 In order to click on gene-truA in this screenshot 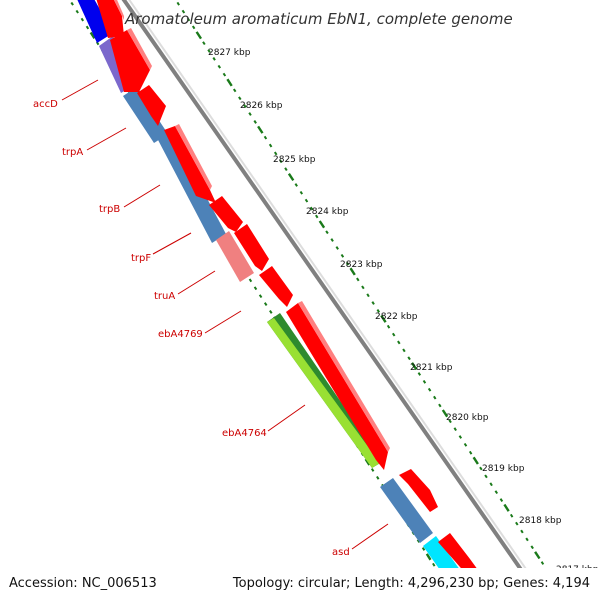, I will do `click(235, 256)`.